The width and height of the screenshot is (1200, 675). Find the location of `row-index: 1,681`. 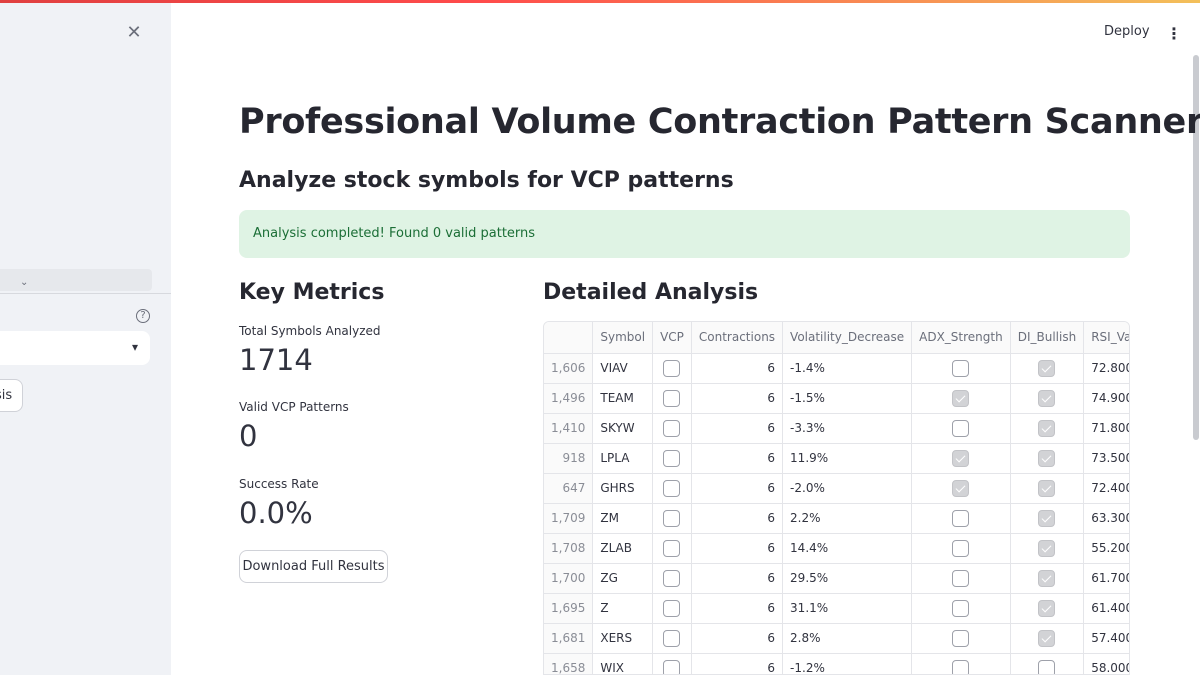

row-index: 1,681 is located at coordinates (569, 638).